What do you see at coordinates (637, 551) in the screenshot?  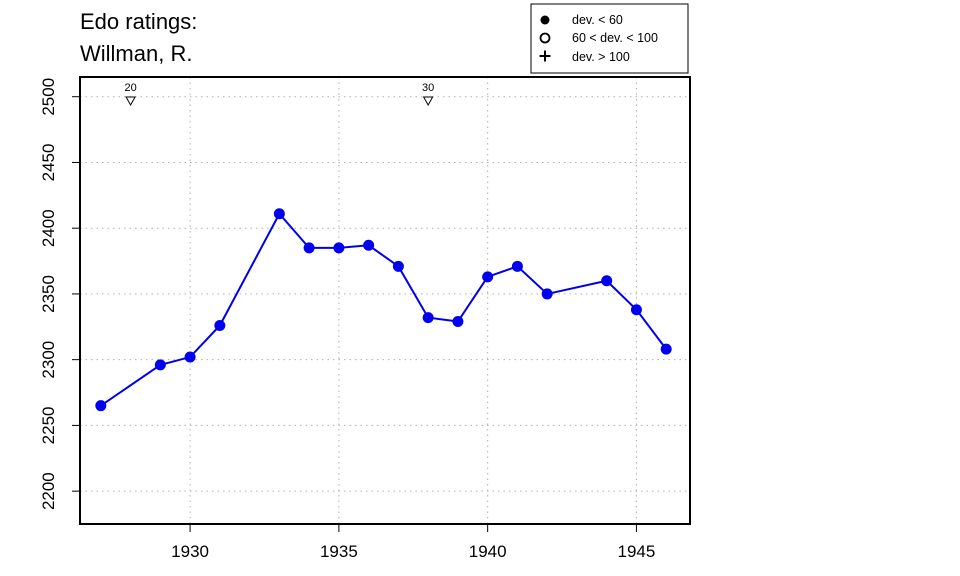 I see `x-tick-label: 1945` at bounding box center [637, 551].